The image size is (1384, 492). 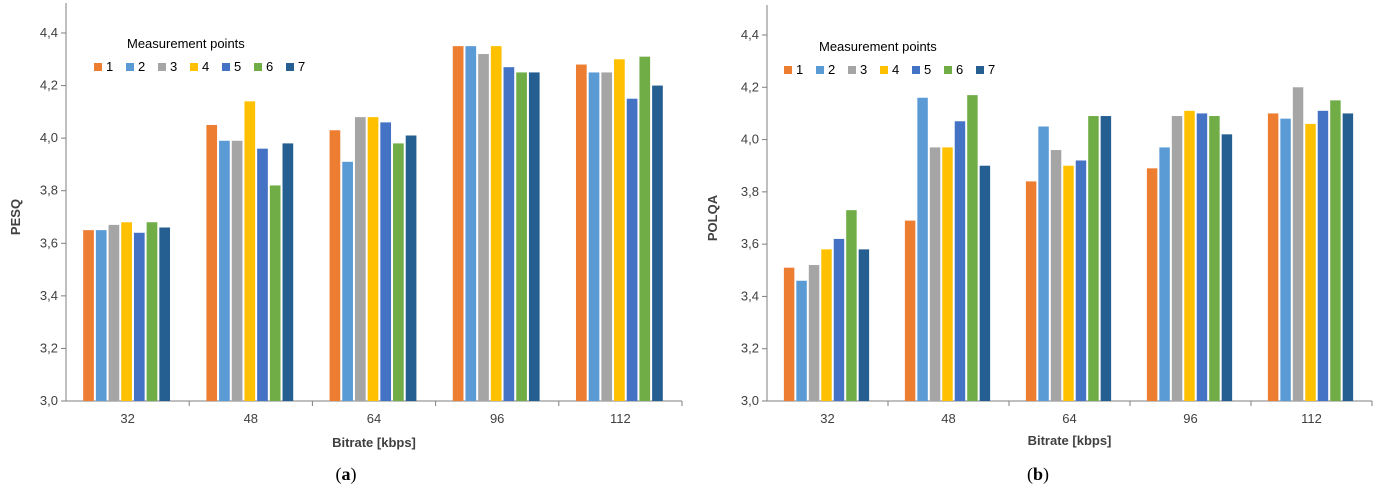 I want to click on y-axis-title: POLQA, so click(x=712, y=217).